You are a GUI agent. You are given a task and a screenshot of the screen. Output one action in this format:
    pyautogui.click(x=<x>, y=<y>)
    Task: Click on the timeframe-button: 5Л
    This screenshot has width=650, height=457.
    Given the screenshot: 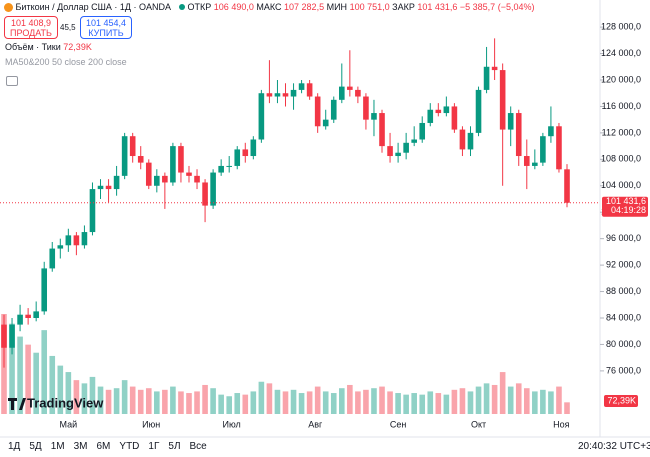 What is the action you would take?
    pyautogui.click(x=174, y=446)
    